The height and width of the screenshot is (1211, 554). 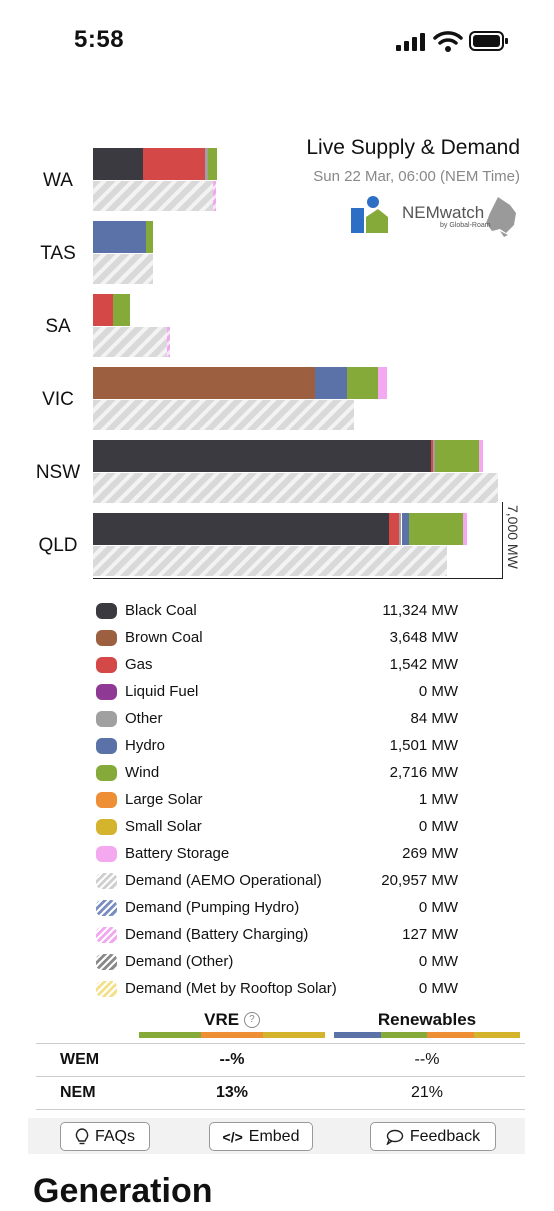 What do you see at coordinates (280, 1093) in the screenshot?
I see `stats-row-nem: NEM 13% 21%` at bounding box center [280, 1093].